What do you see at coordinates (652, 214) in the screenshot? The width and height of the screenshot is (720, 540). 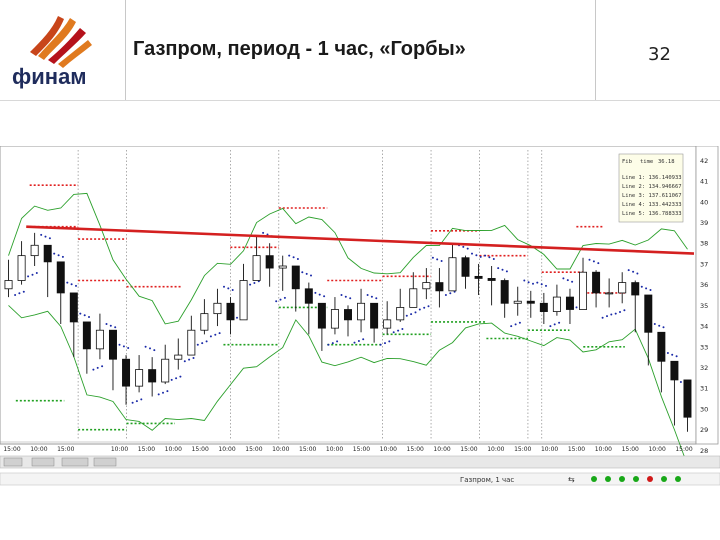 I see `legend-line: Line 5: 136.788333` at bounding box center [652, 214].